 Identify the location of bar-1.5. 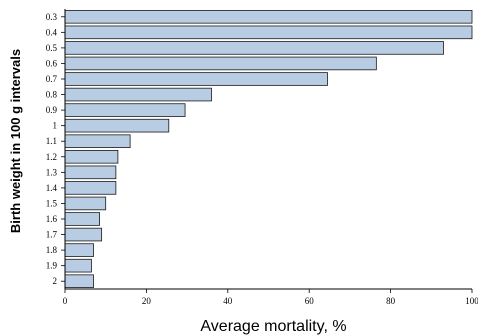
(85, 203).